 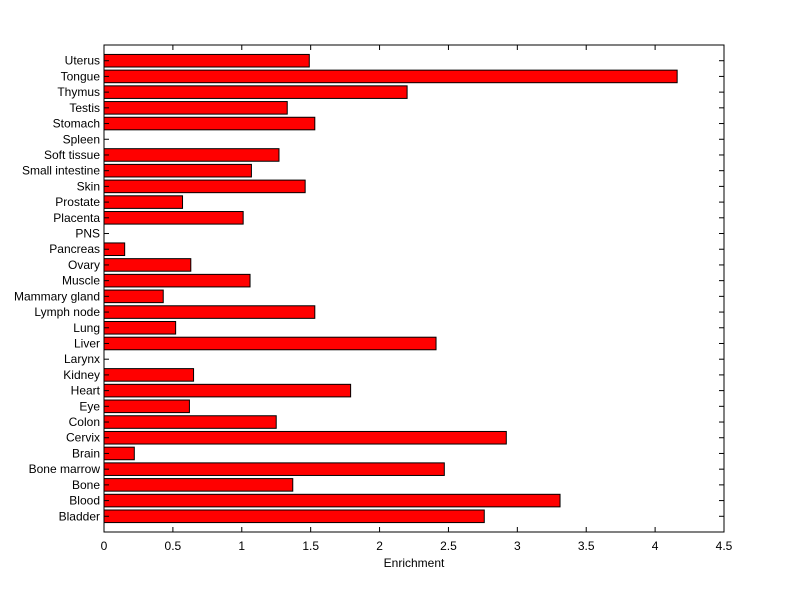 What do you see at coordinates (81, 76) in the screenshot?
I see `category-label: Tongue` at bounding box center [81, 76].